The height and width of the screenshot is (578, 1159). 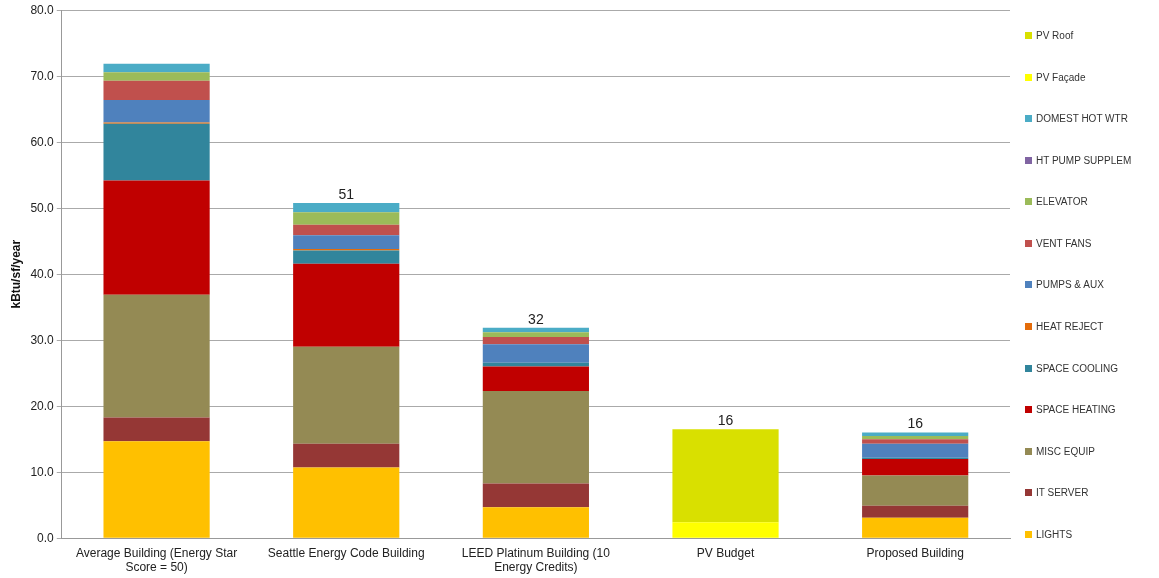 What do you see at coordinates (536, 560) in the screenshot?
I see `x-tick-label: LEED Platinum Building (10 Energy Credits)` at bounding box center [536, 560].